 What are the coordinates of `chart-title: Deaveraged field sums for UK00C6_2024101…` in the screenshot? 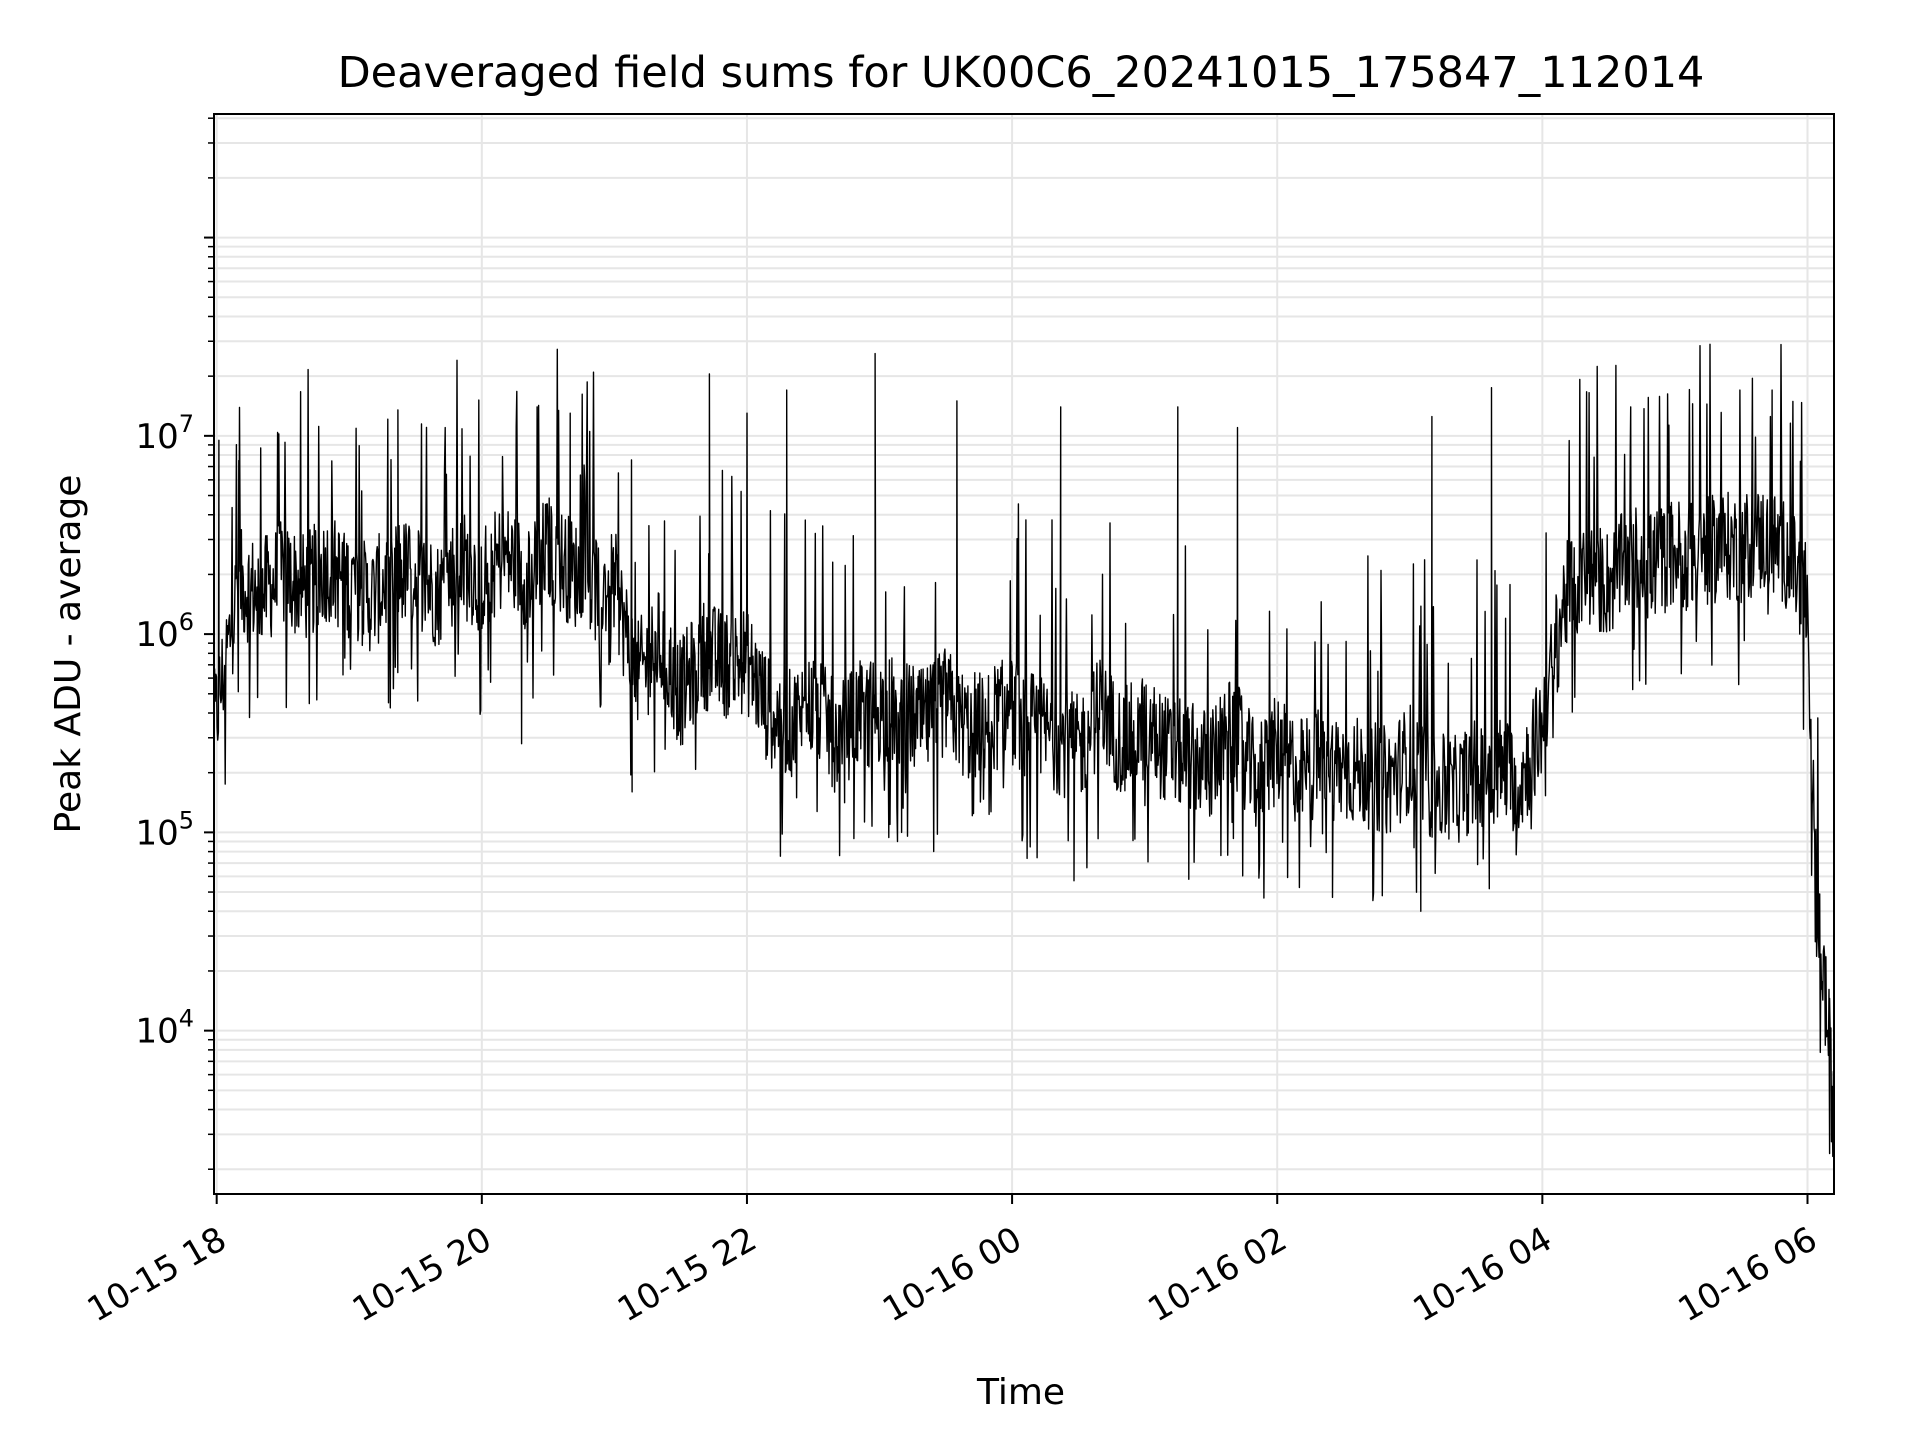 It's located at (1021, 73).